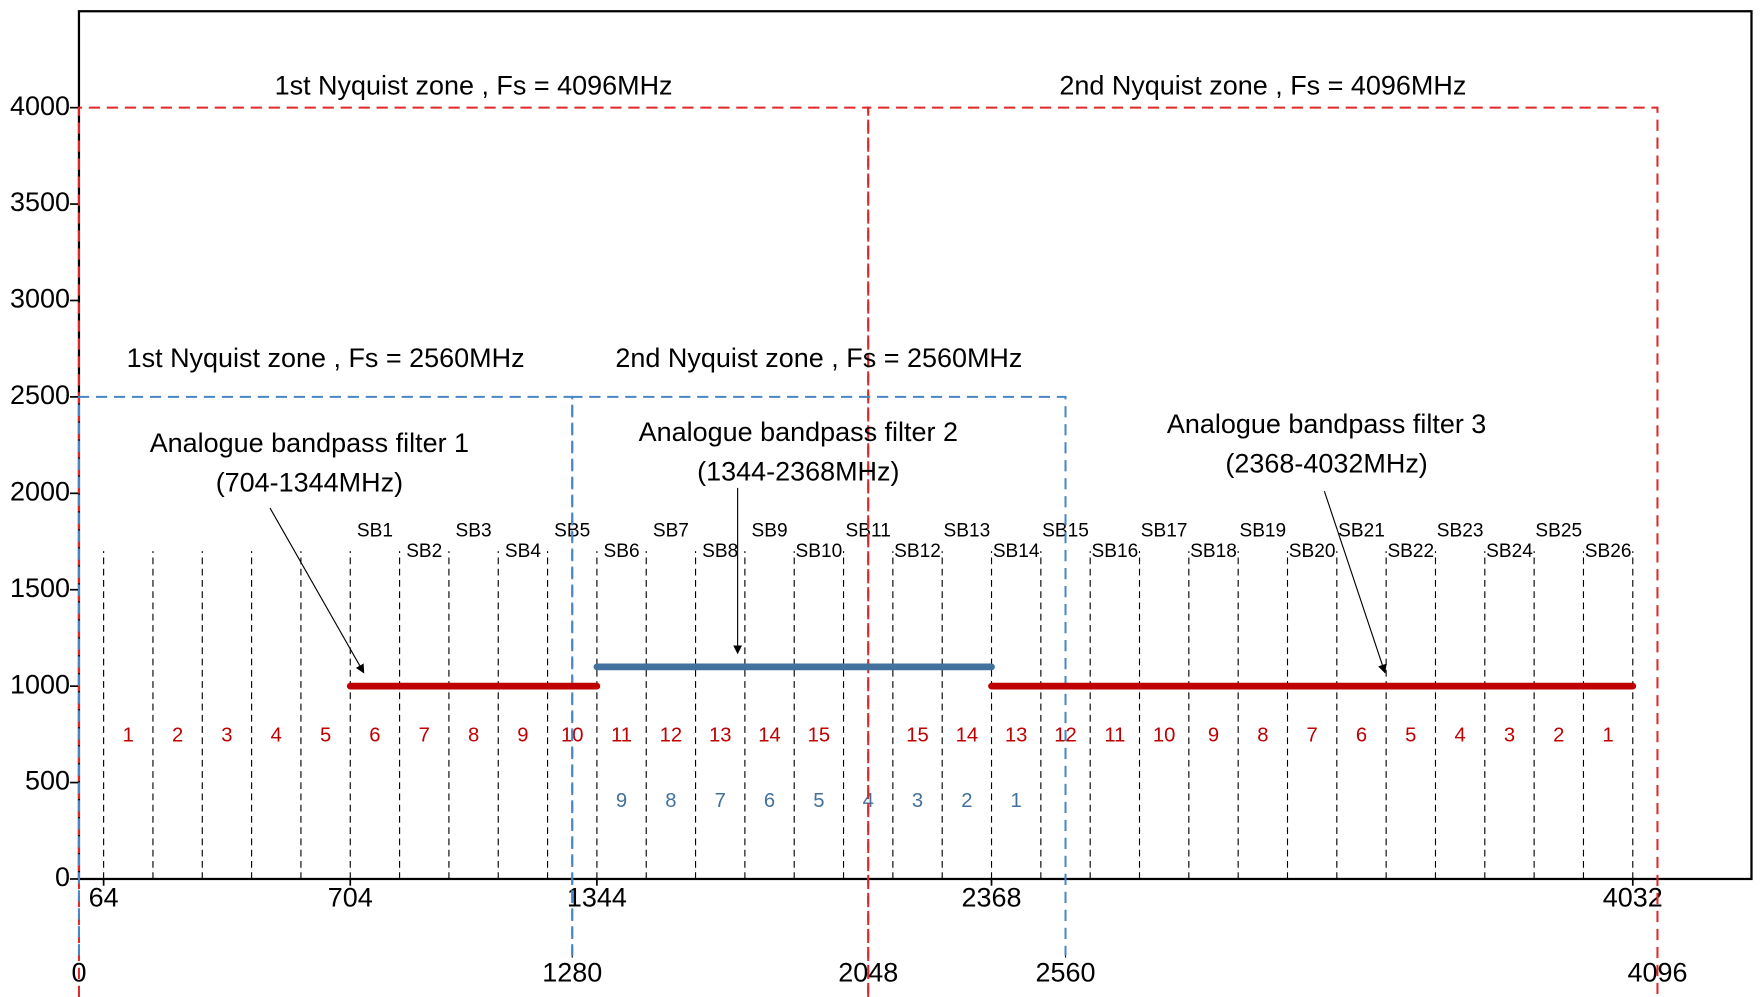 The image size is (1763, 997). I want to click on filter-range: (1344-2368MHz), so click(798, 471).